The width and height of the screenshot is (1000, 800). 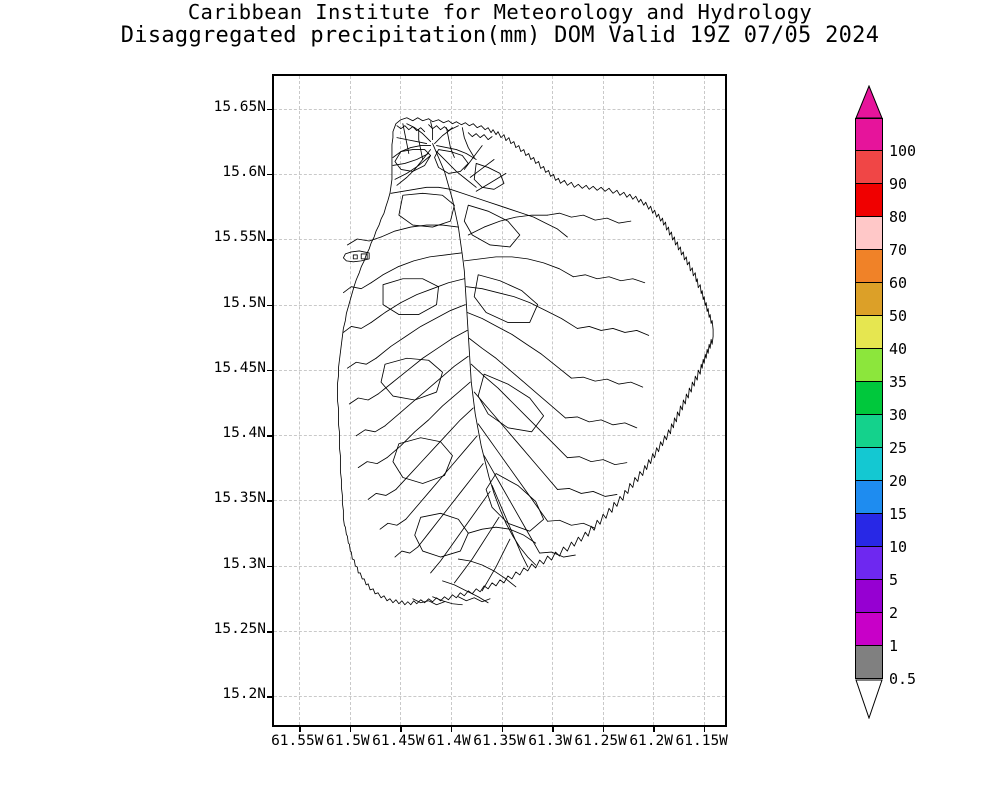 What do you see at coordinates (885, 402) in the screenshot?
I see `colorbar-legend: 0.5 1 2 5 10 15 20 25 30 35 40 50 60 70 80 90 100` at bounding box center [885, 402].